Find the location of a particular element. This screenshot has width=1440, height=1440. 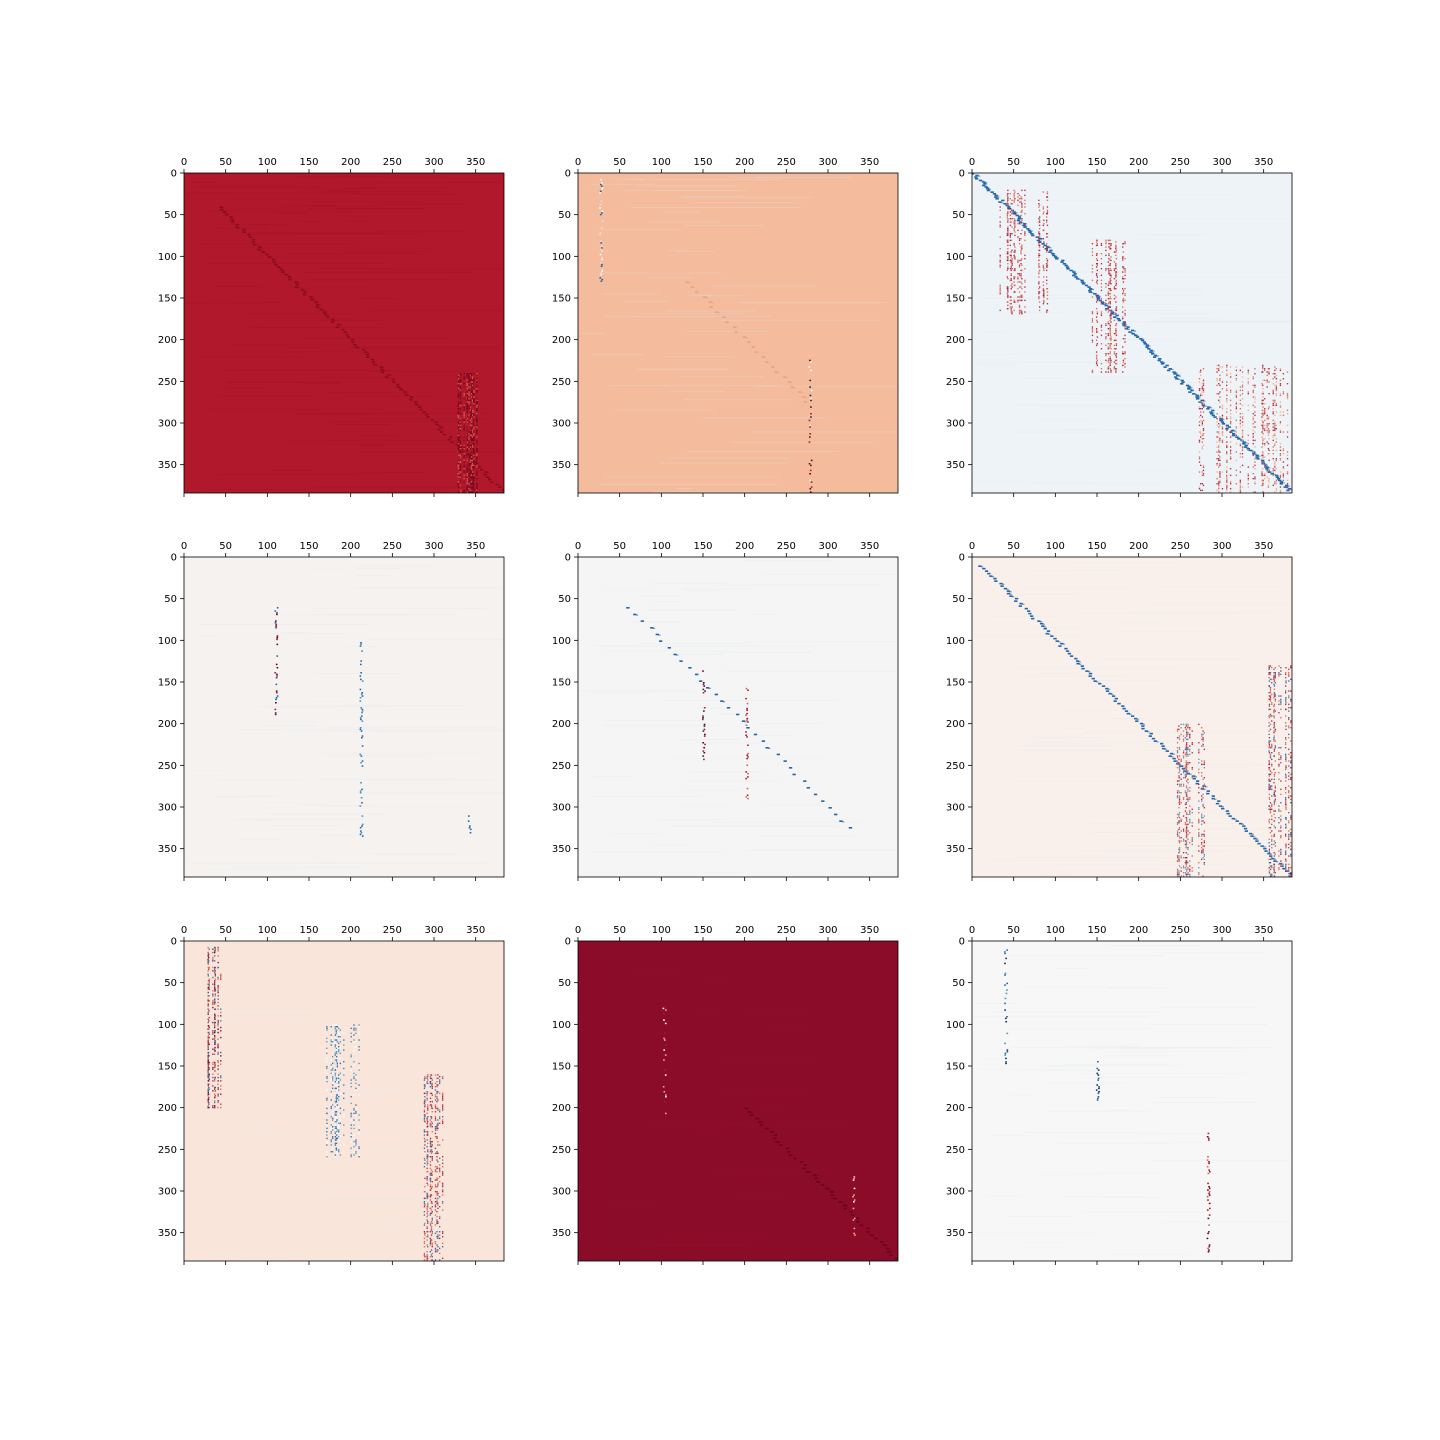

x-tick-label: 300 is located at coordinates (827, 162).